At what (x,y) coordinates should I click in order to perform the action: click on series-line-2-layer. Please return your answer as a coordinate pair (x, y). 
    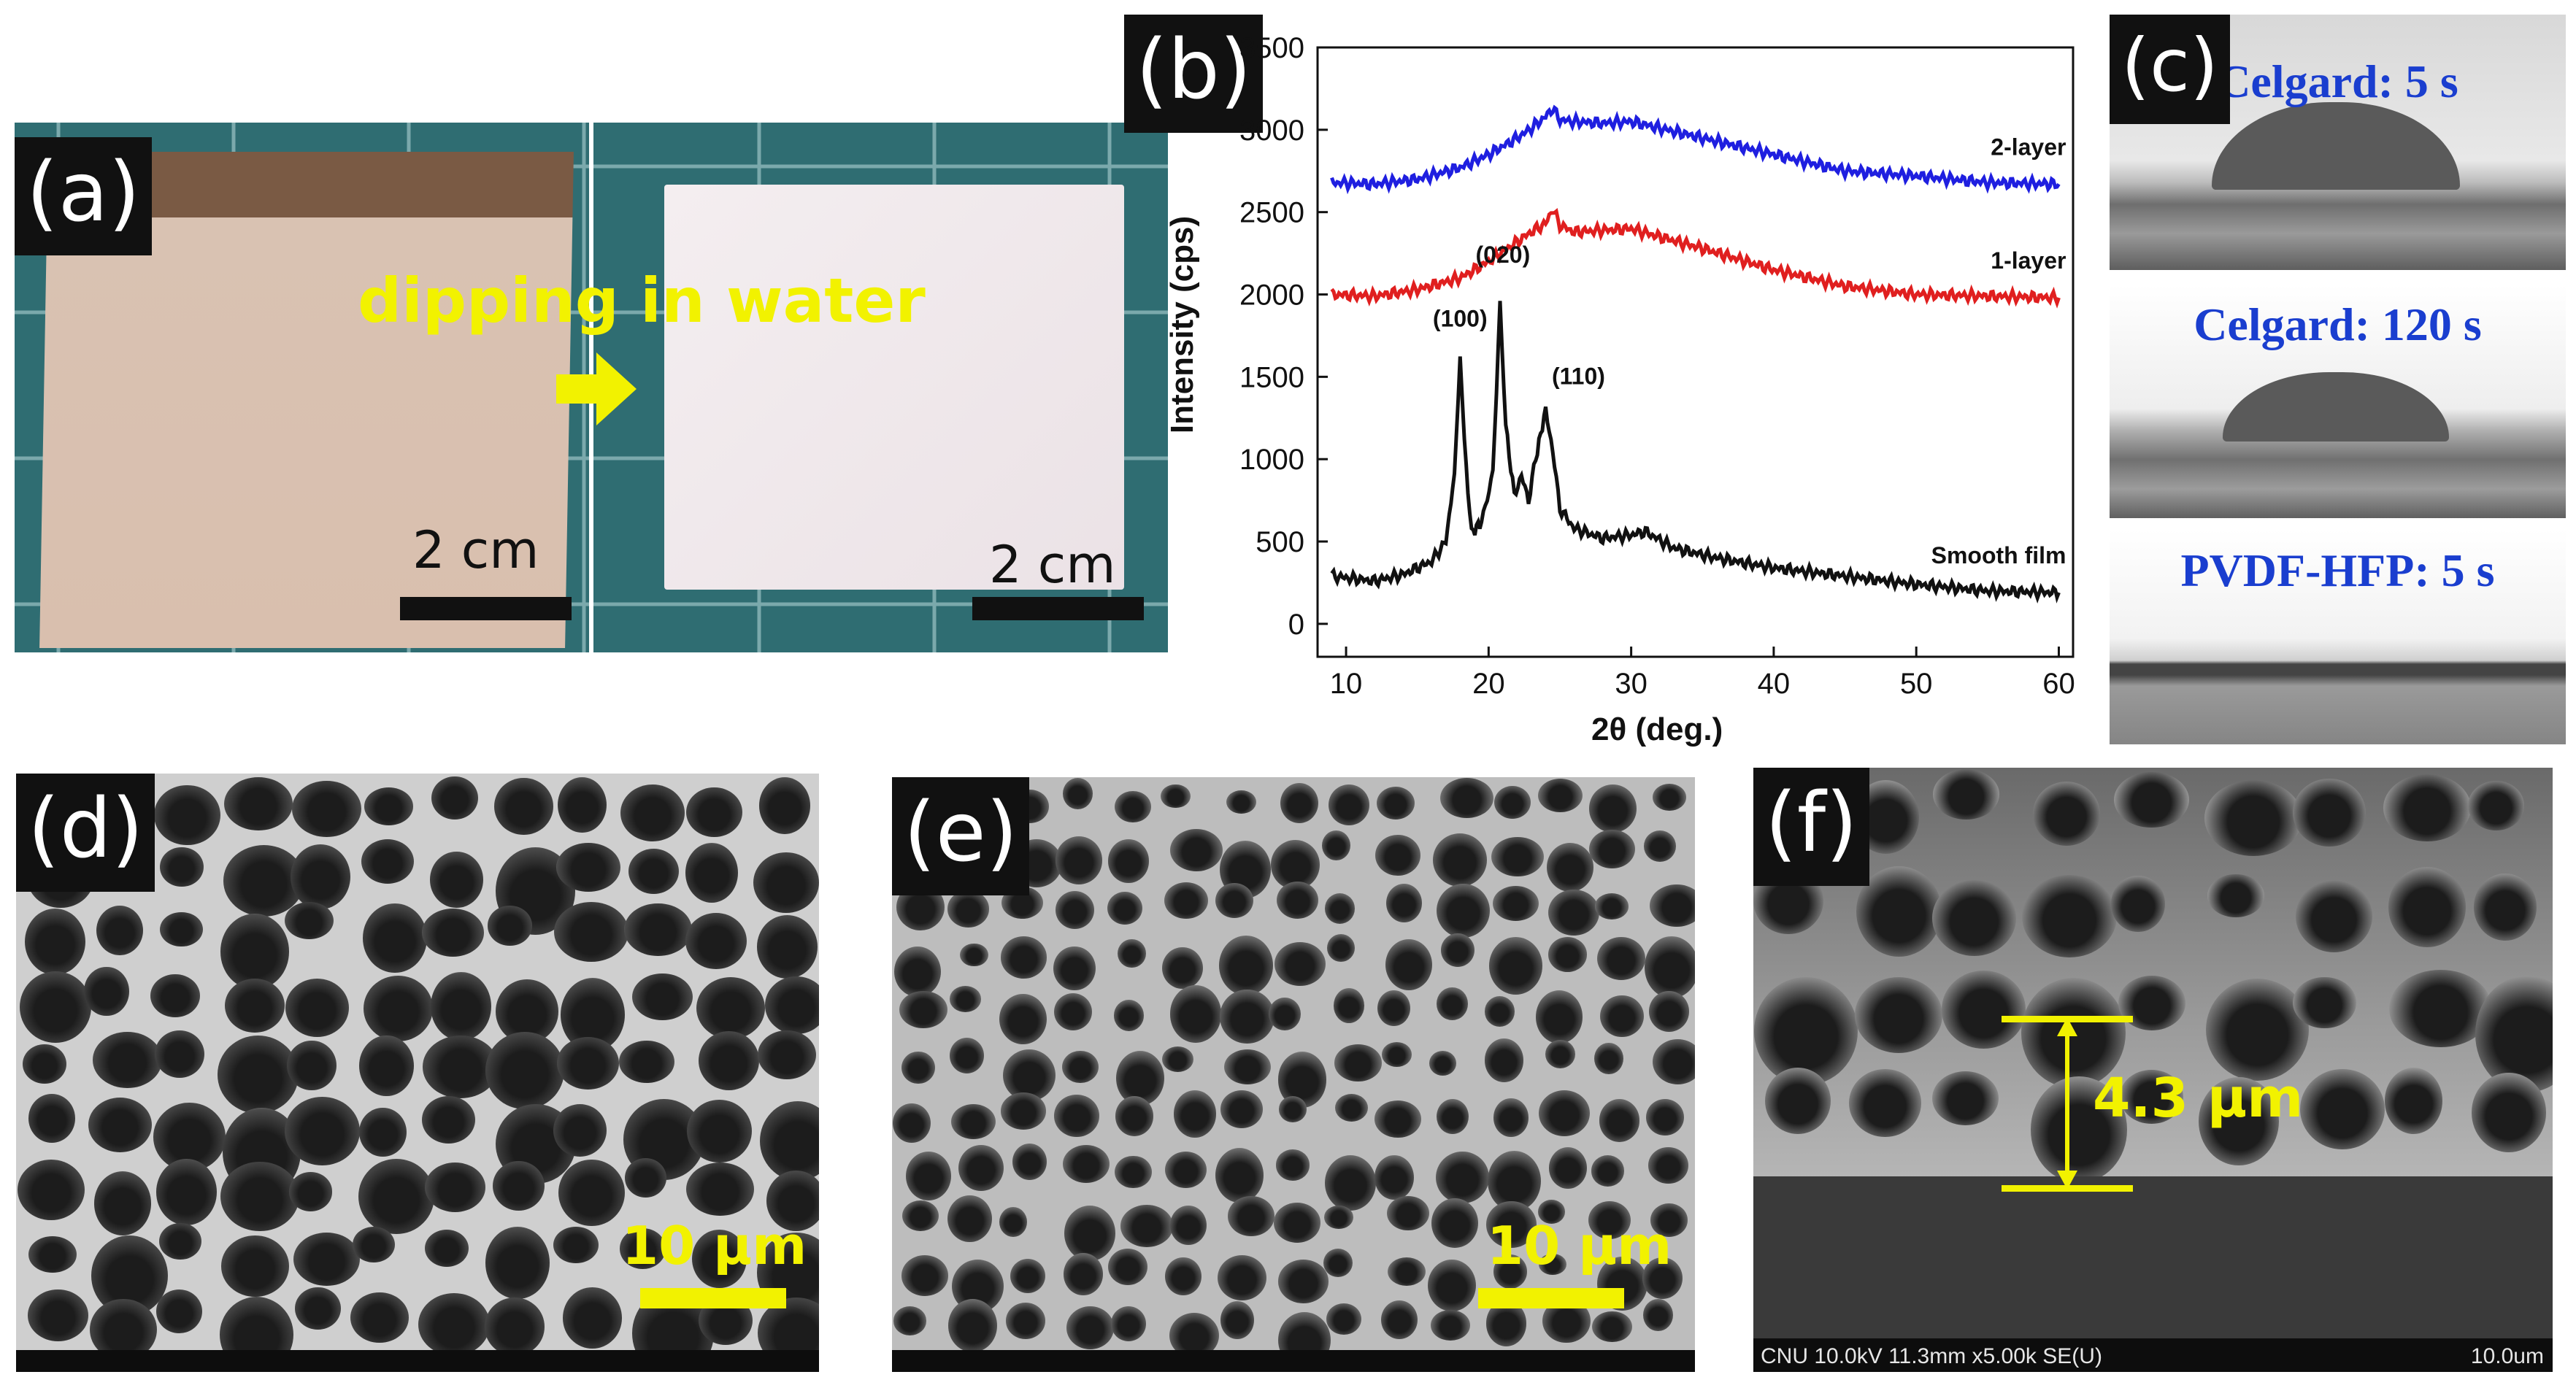
    Looking at the image, I should click on (1695, 149).